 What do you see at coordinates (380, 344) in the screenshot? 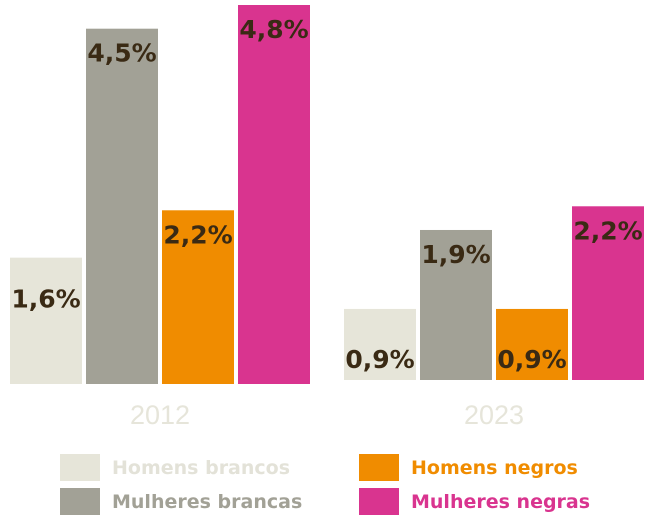
I see `bar-homens-brancos-2023` at bounding box center [380, 344].